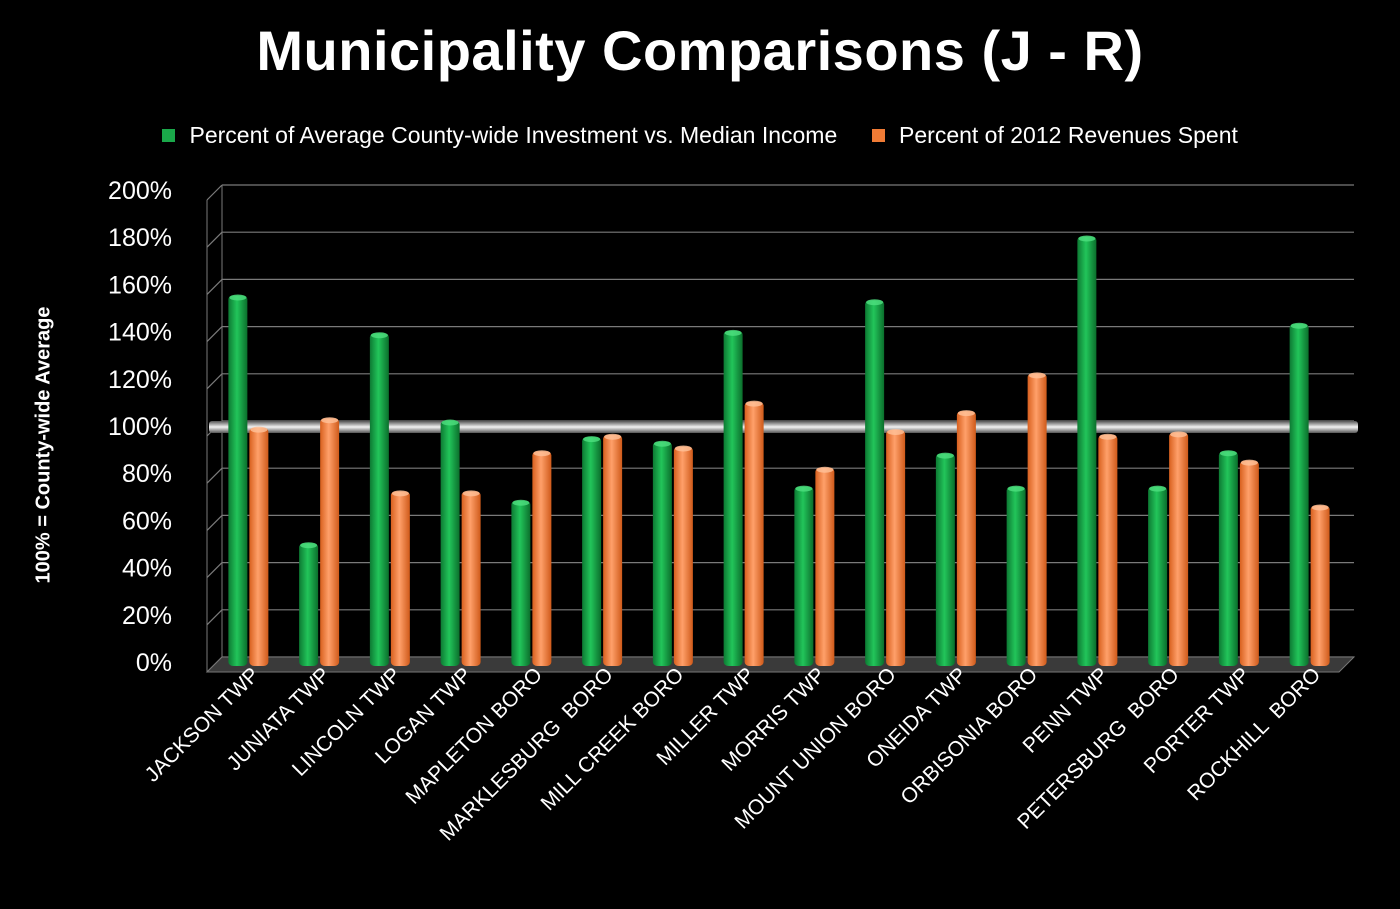 This screenshot has height=909, width=1400. I want to click on y-tick-label: 100%, so click(140, 427).